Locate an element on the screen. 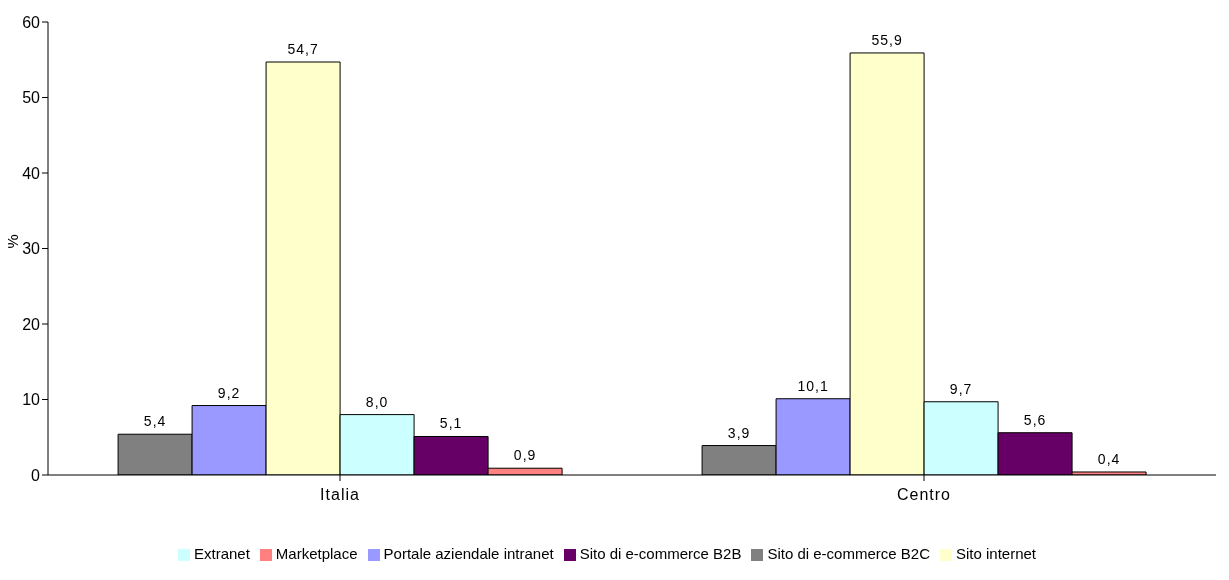 The width and height of the screenshot is (1229, 580). data-label: 9,7 is located at coordinates (961, 388).